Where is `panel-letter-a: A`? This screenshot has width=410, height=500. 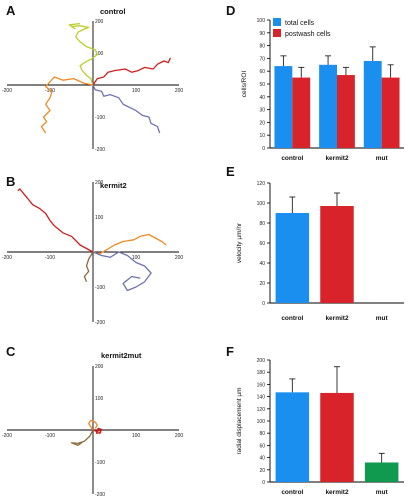 panel-letter-a: A is located at coordinates (11, 10).